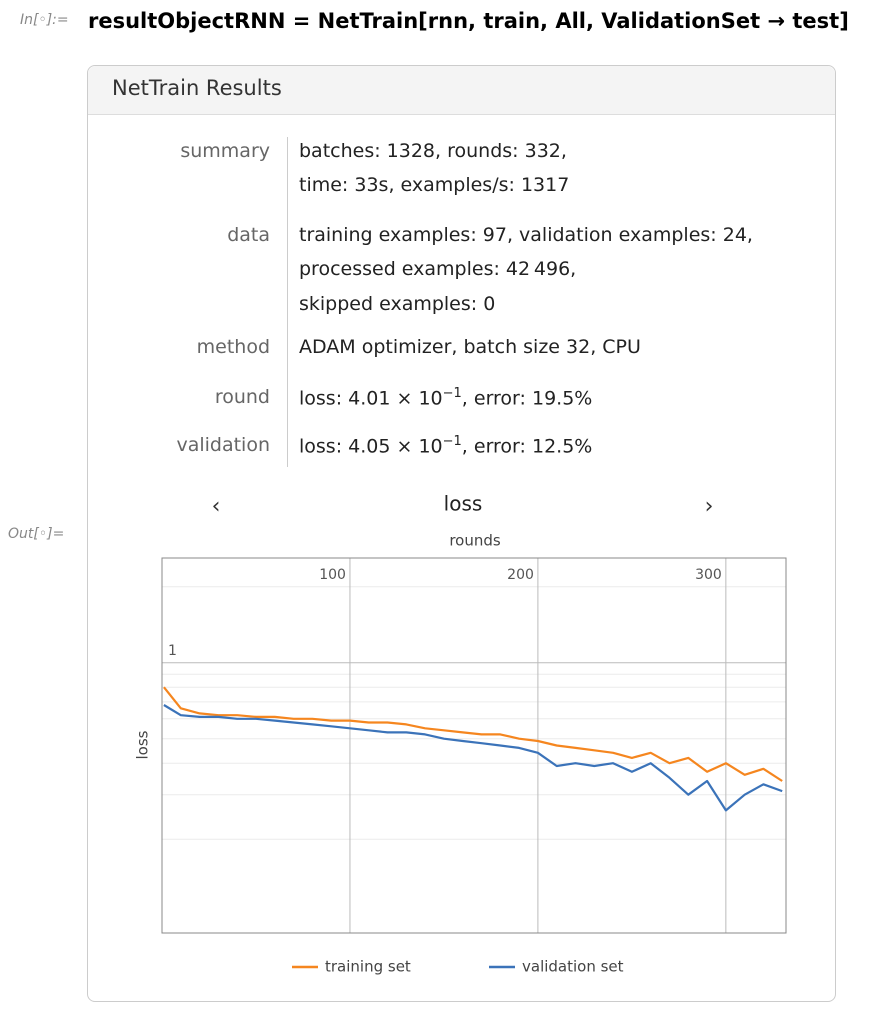  I want to click on value-text: , error: 12.5%, so click(527, 446).